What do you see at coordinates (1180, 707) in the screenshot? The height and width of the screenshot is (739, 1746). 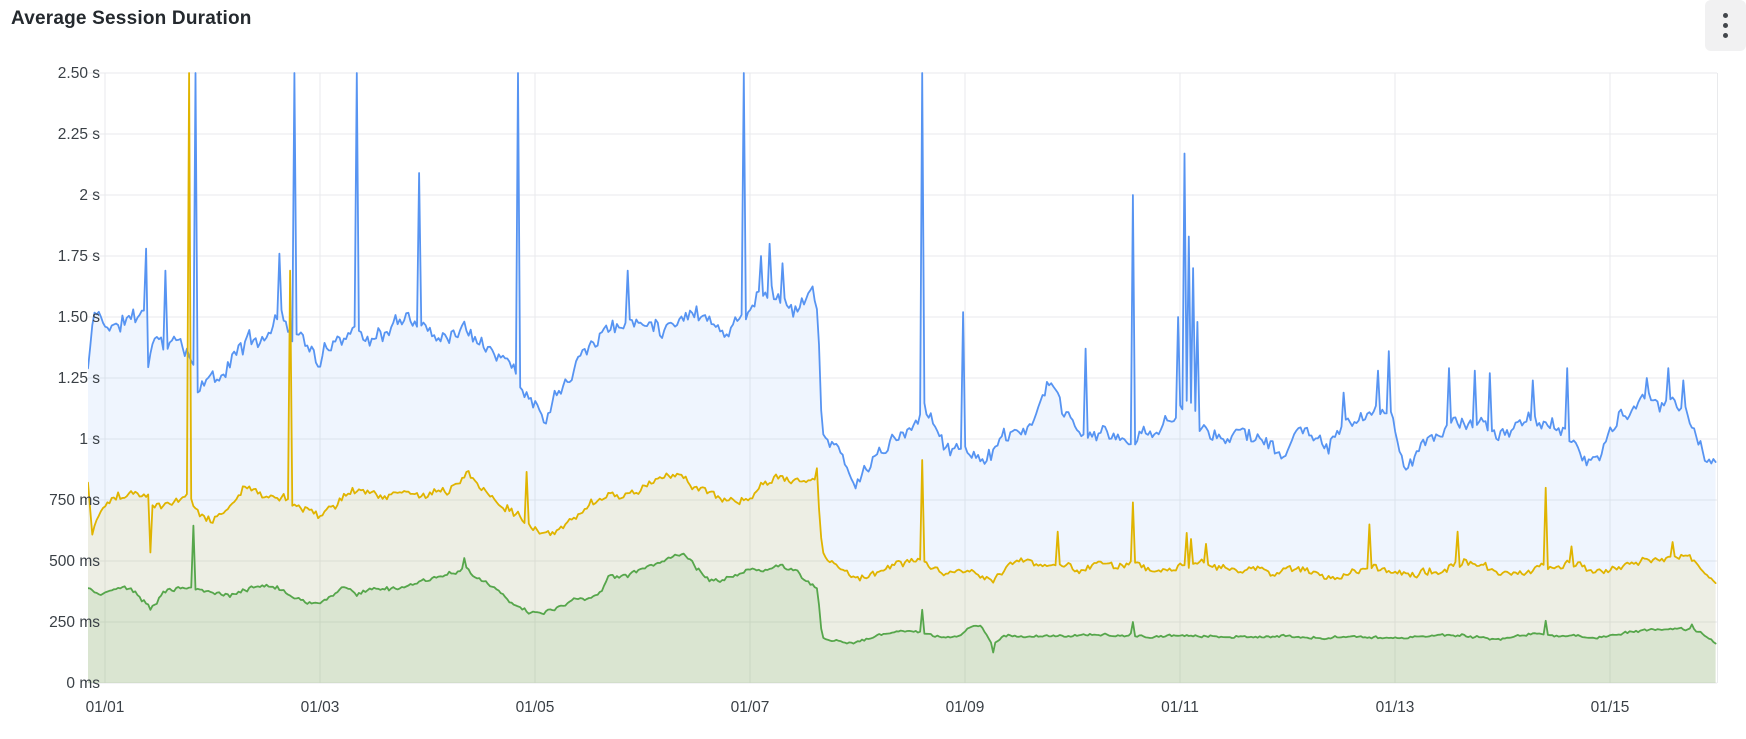 I see `x-tick-label: 01/11` at bounding box center [1180, 707].